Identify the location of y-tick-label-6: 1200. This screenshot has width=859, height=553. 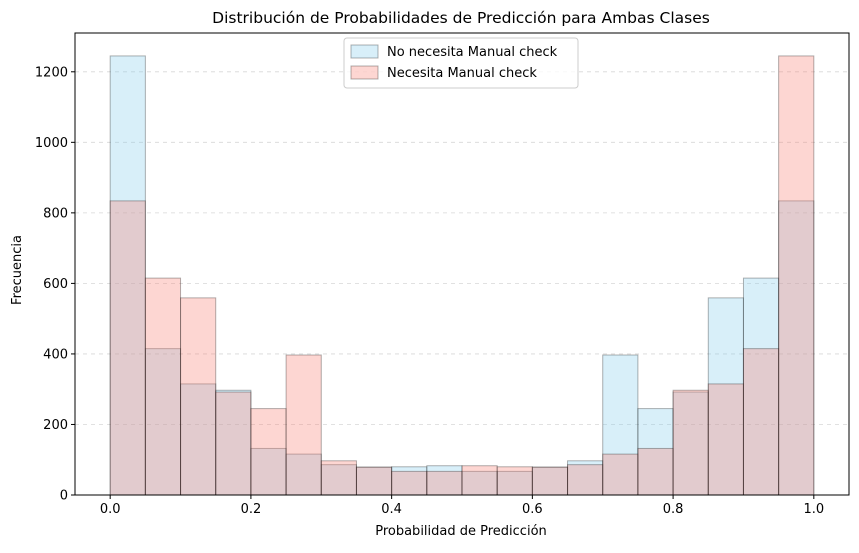
(51, 72).